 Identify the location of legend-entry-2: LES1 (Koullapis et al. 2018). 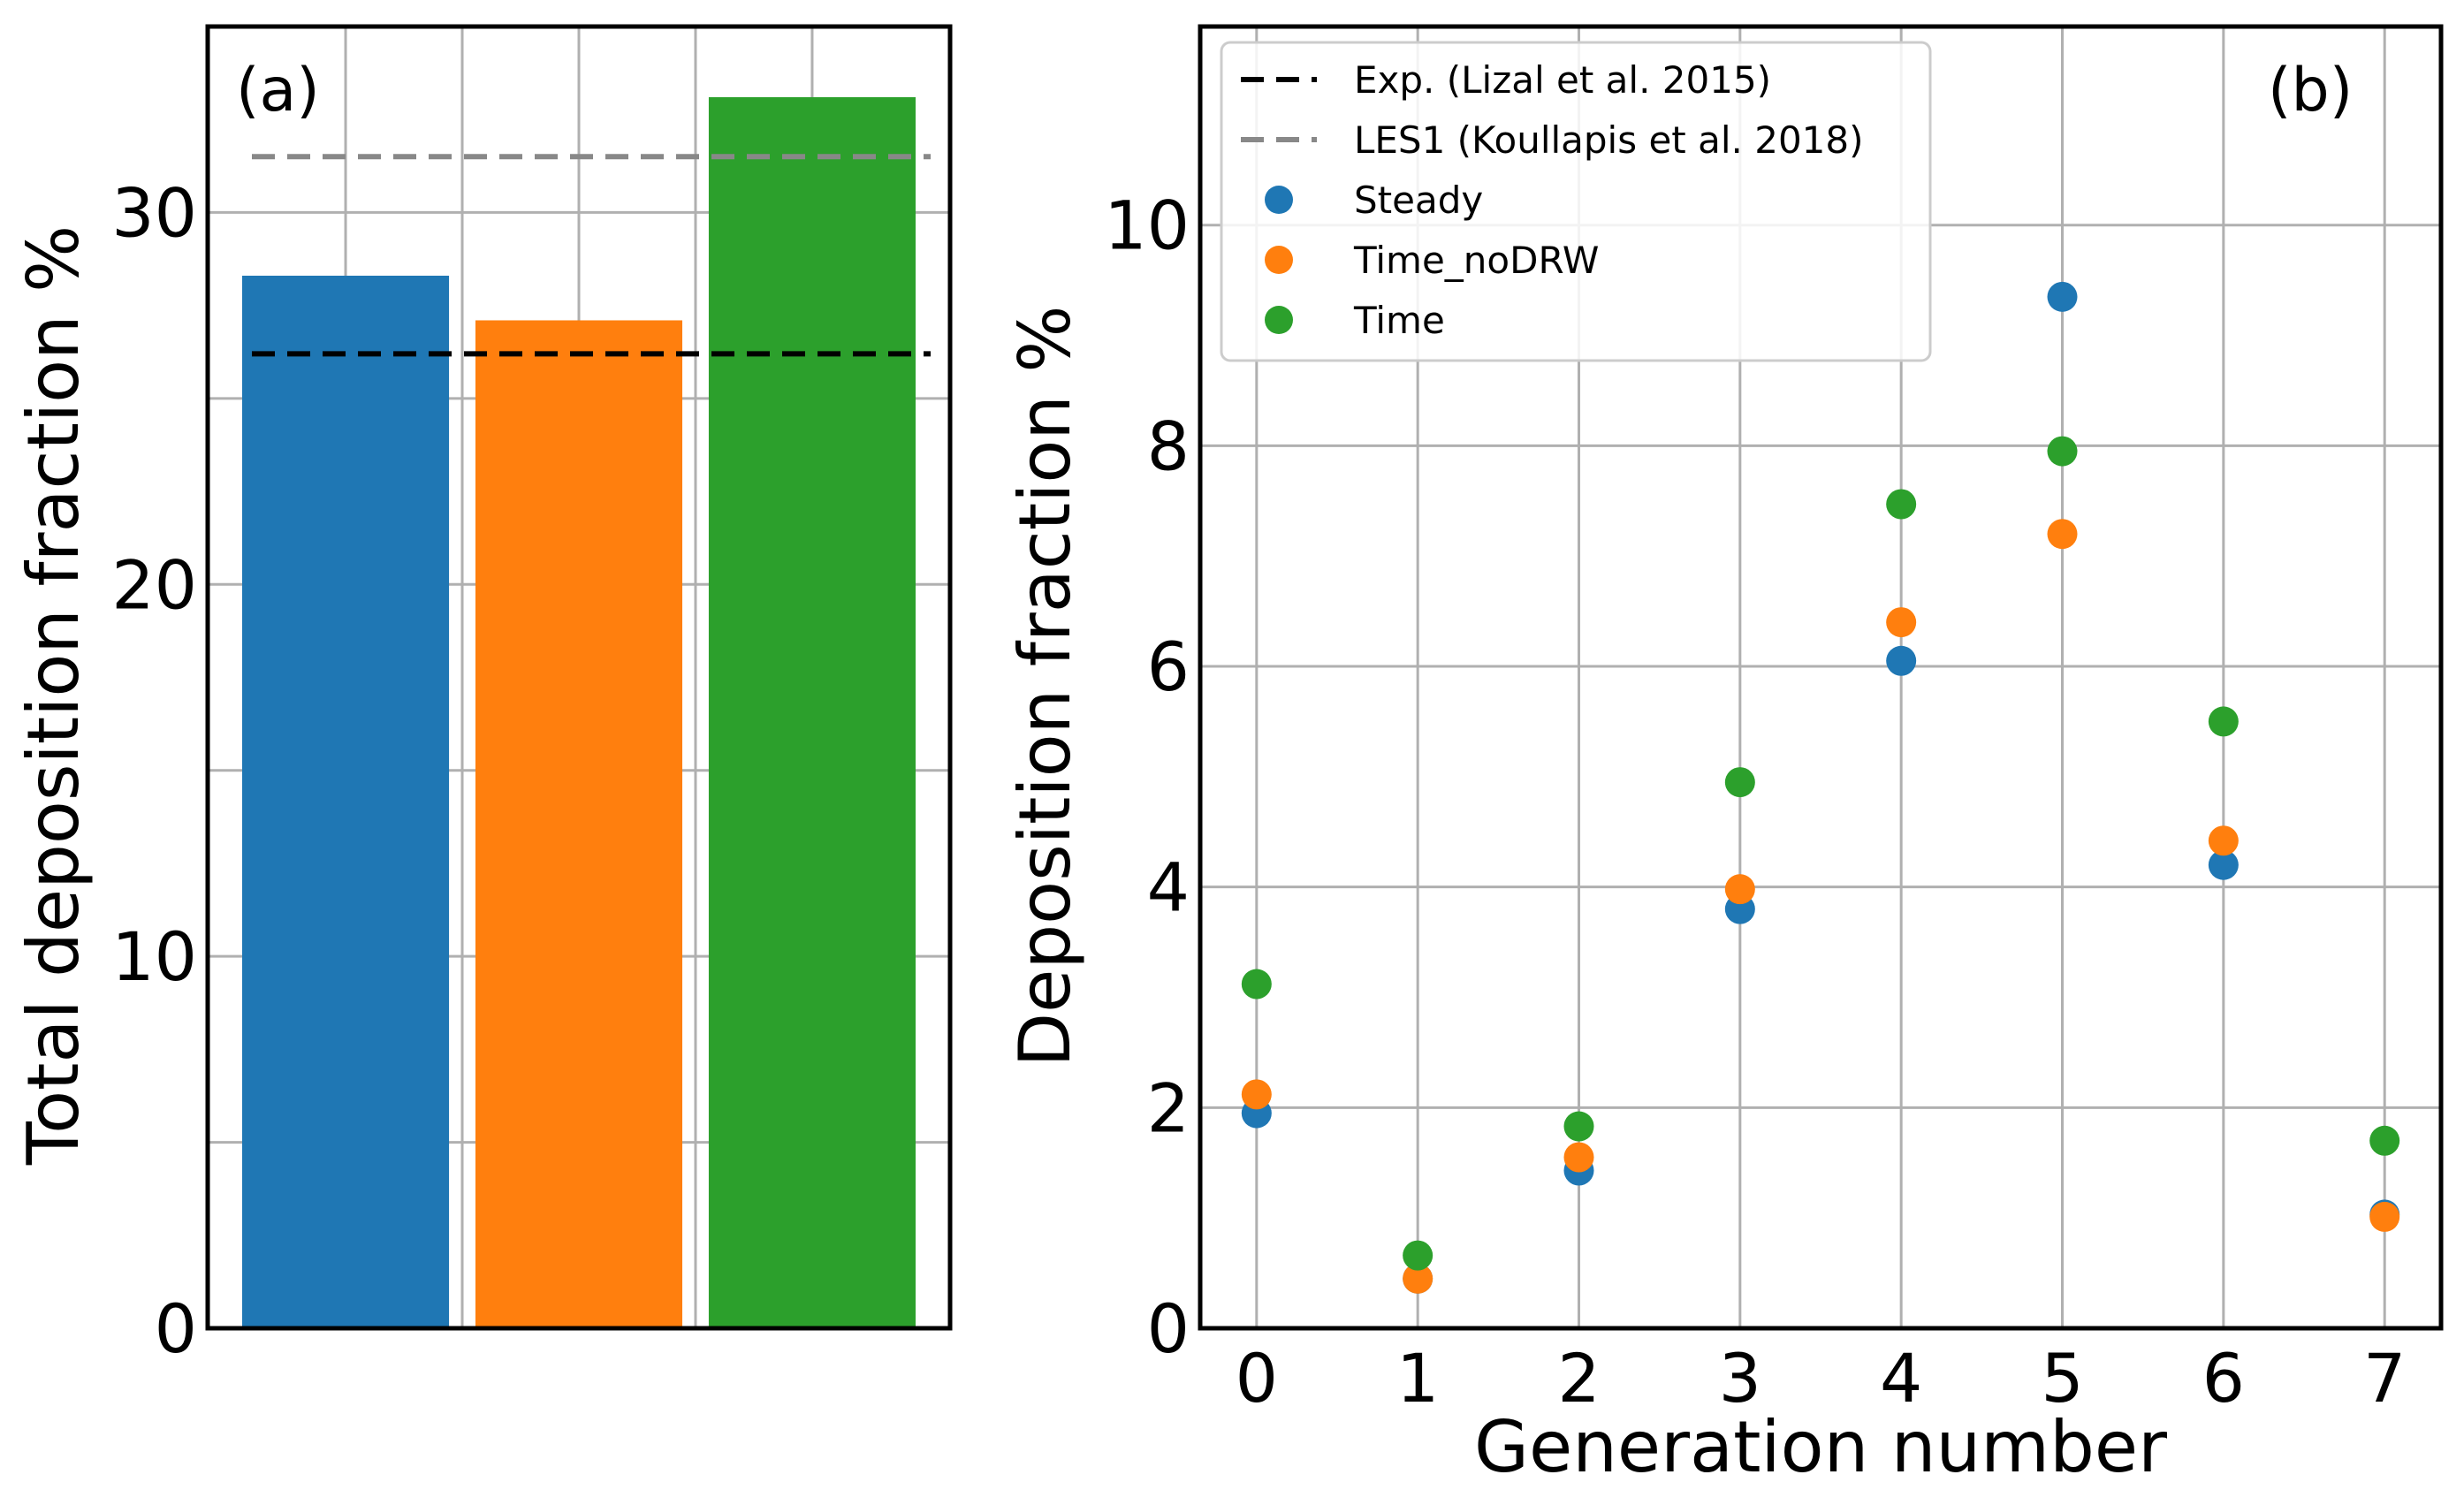
(1552, 140).